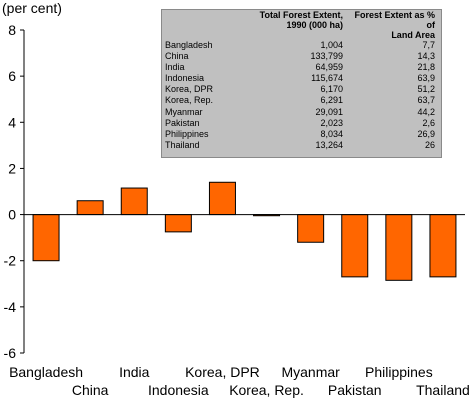 The image size is (473, 400). Describe the element at coordinates (288, 78) in the screenshot. I see `forest-extent-cell: 115,674` at that location.